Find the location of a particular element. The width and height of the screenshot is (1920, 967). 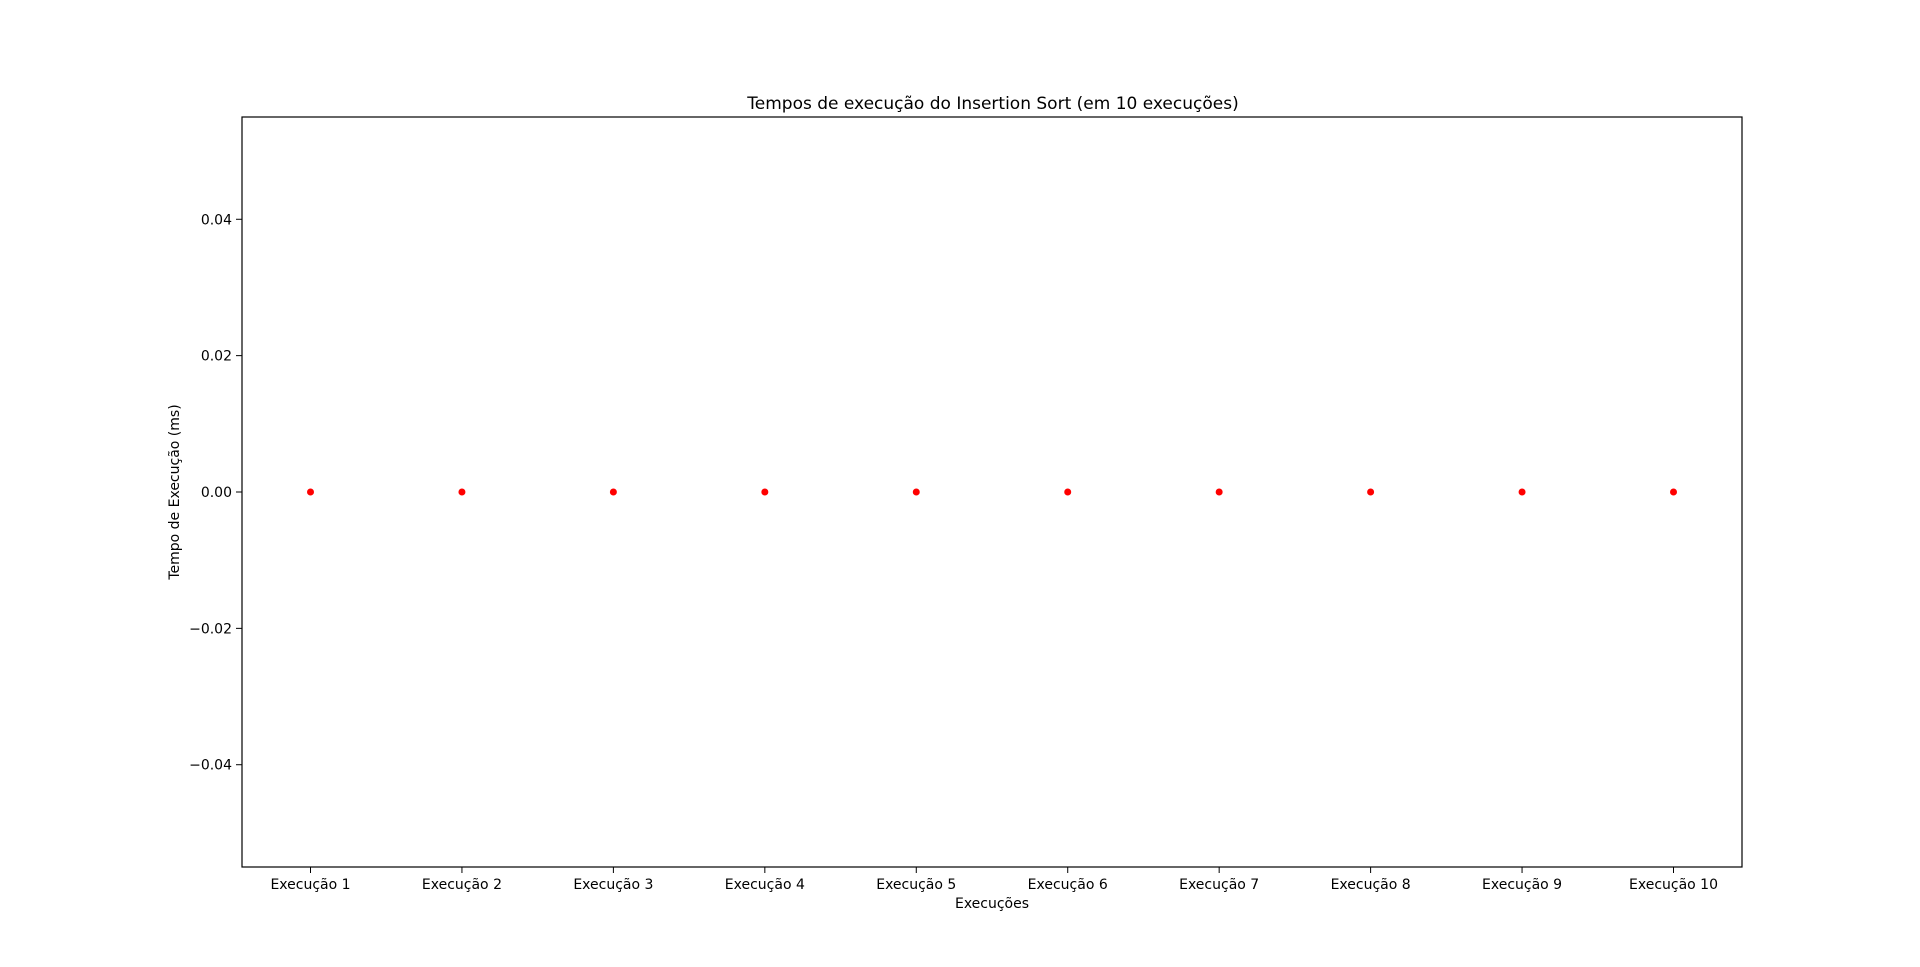

data-points is located at coordinates (992, 492).